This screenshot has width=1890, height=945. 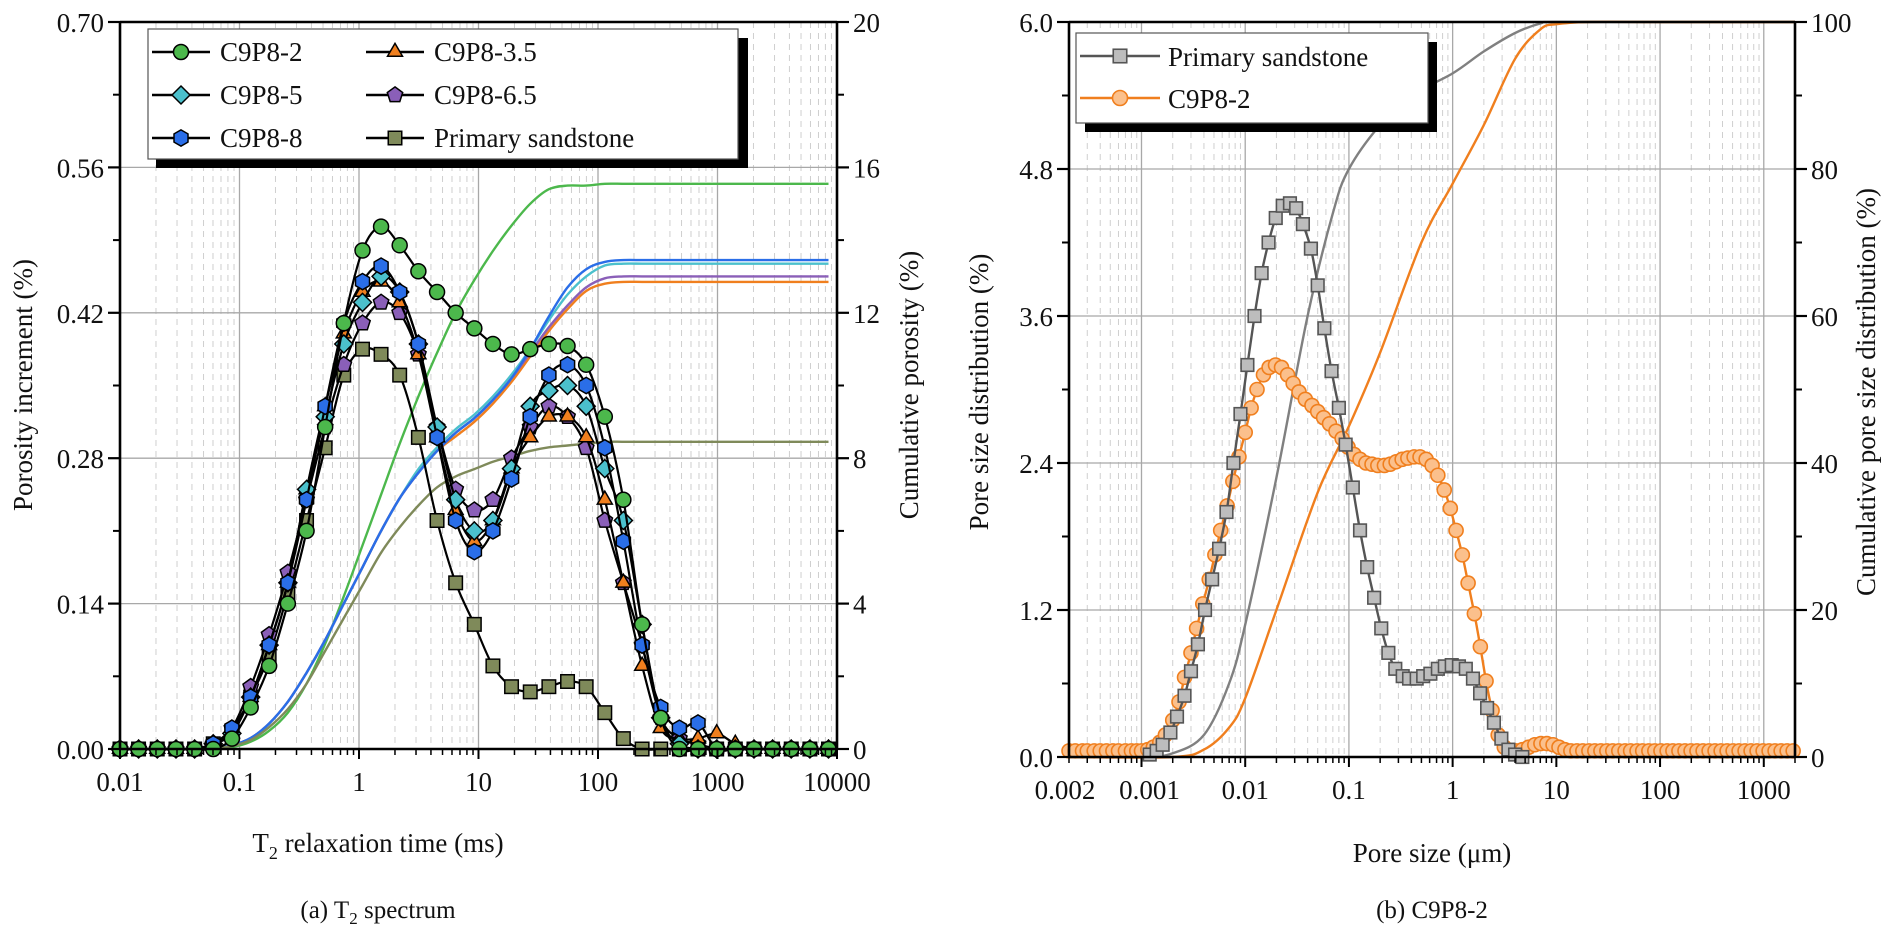 What do you see at coordinates (407, 910) in the screenshot?
I see `caption-a-suffix: spectrum` at bounding box center [407, 910].